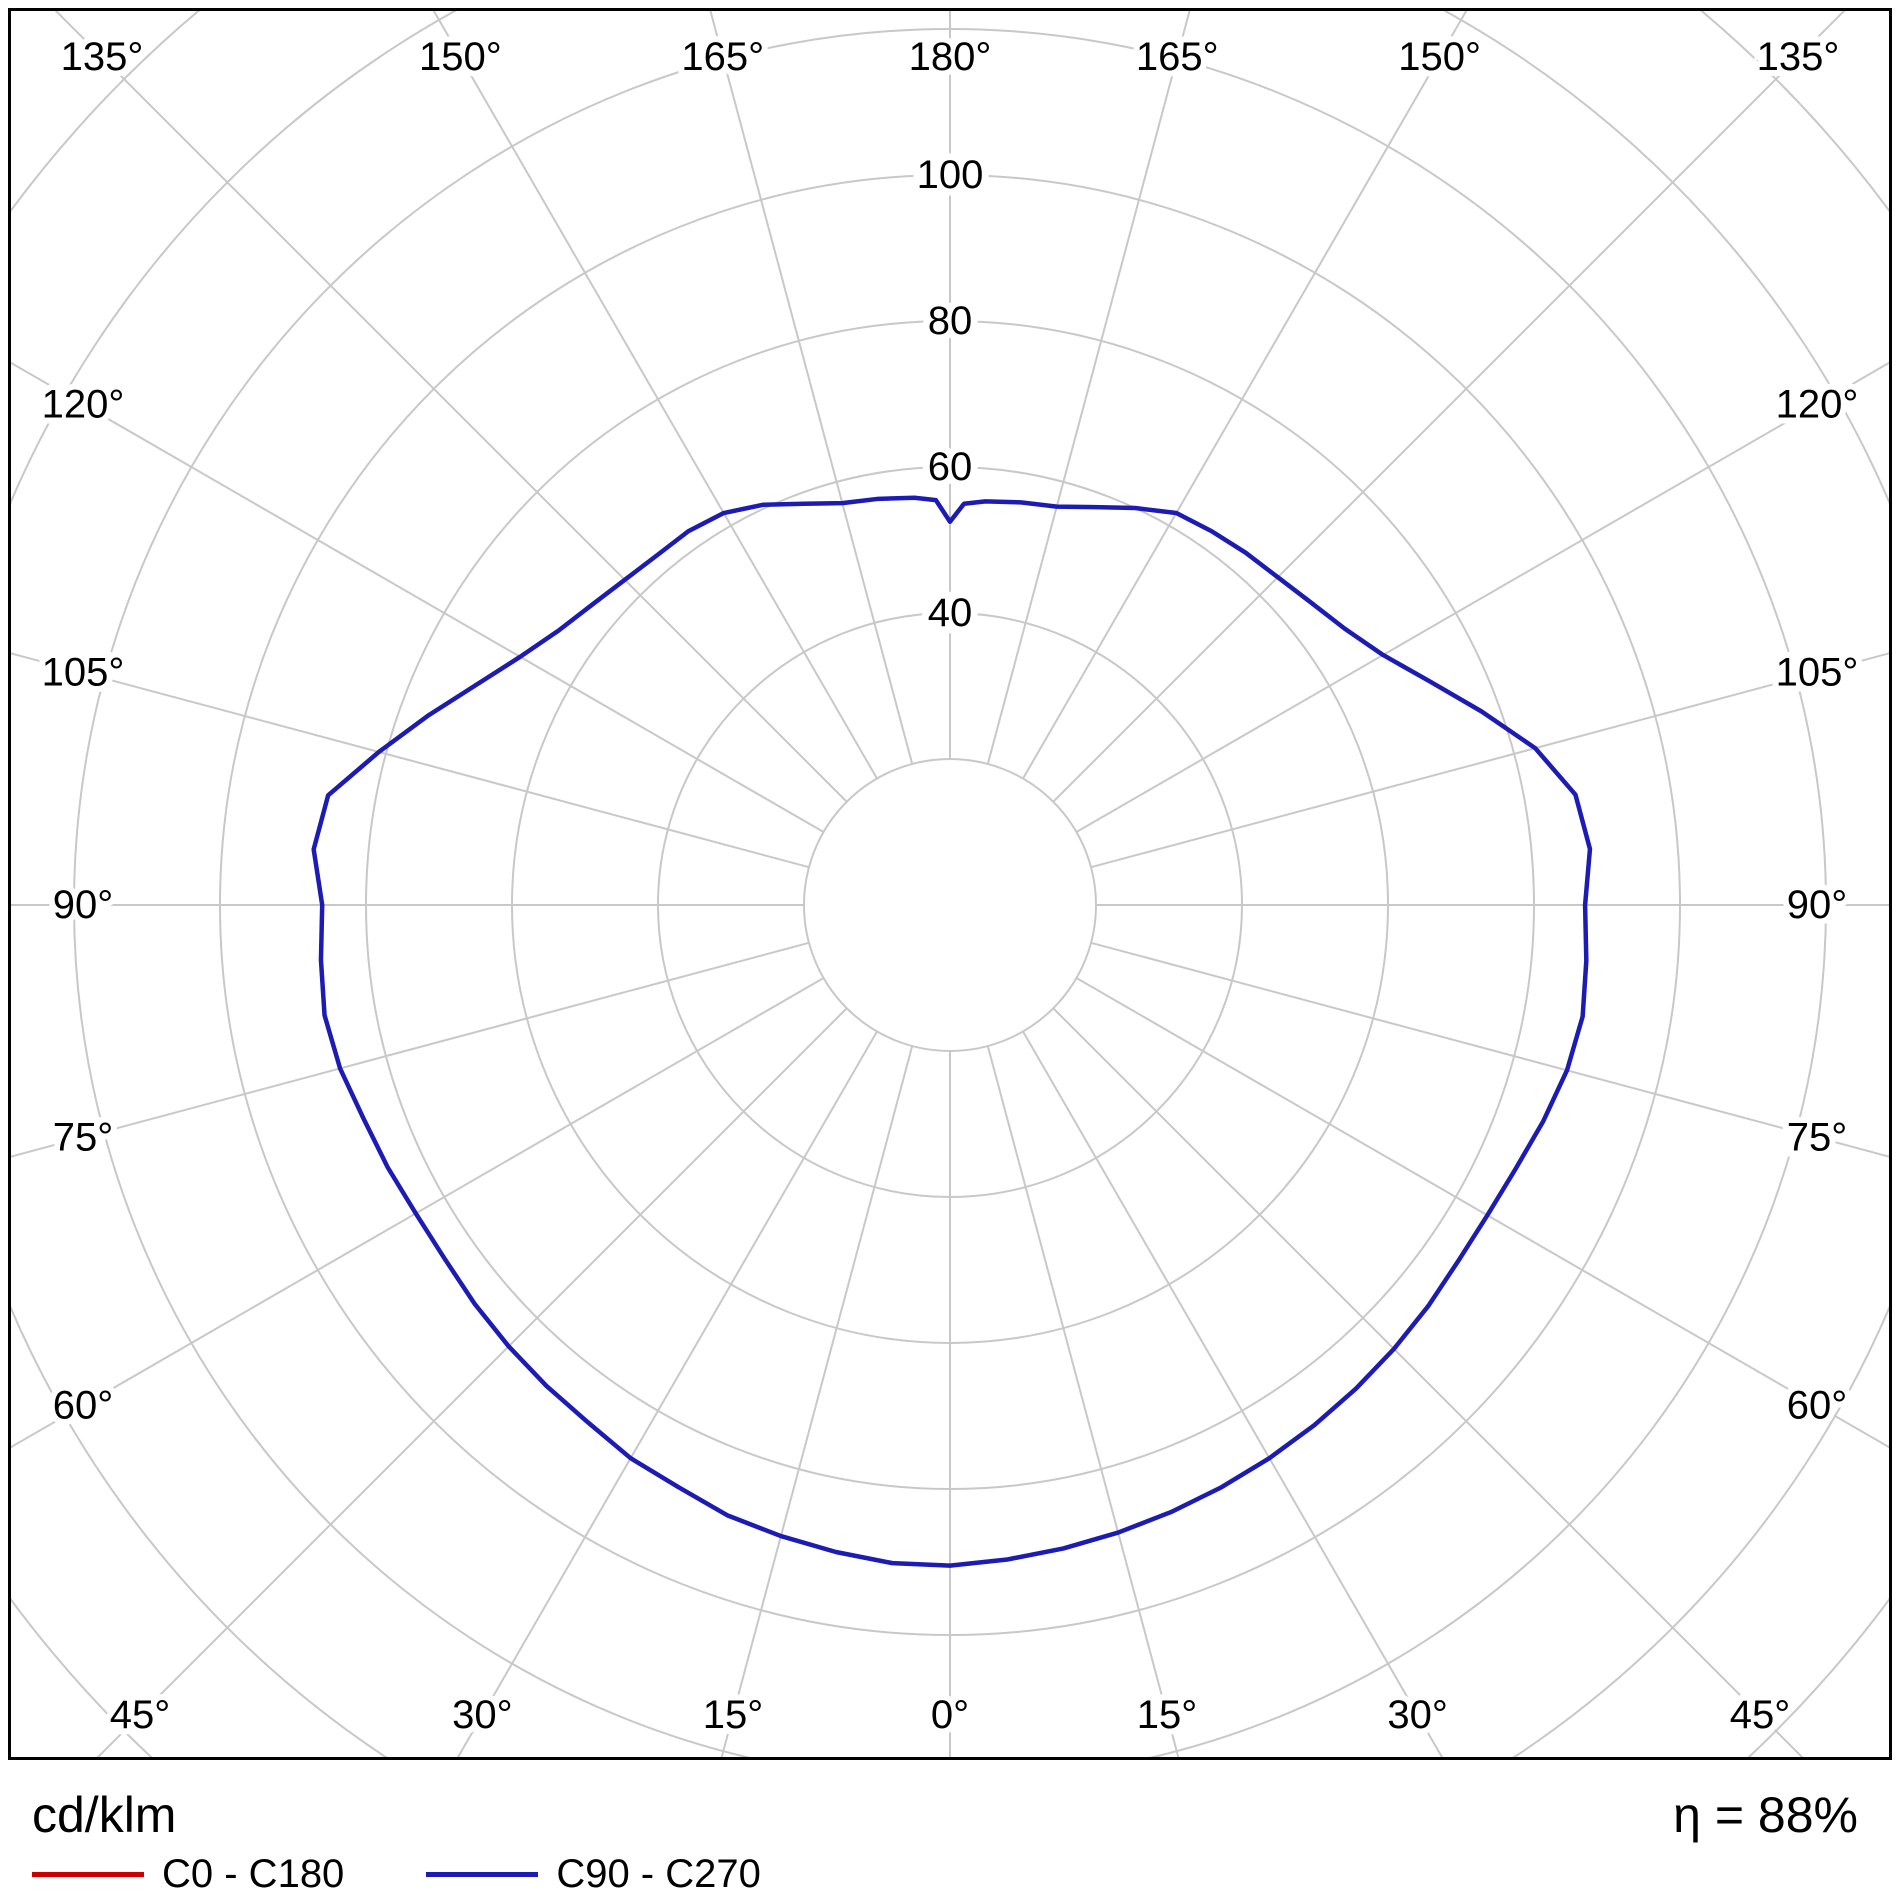 The image size is (1900, 1900). I want to click on legend-item-c0-c180: C0 - C180, so click(188, 1874).